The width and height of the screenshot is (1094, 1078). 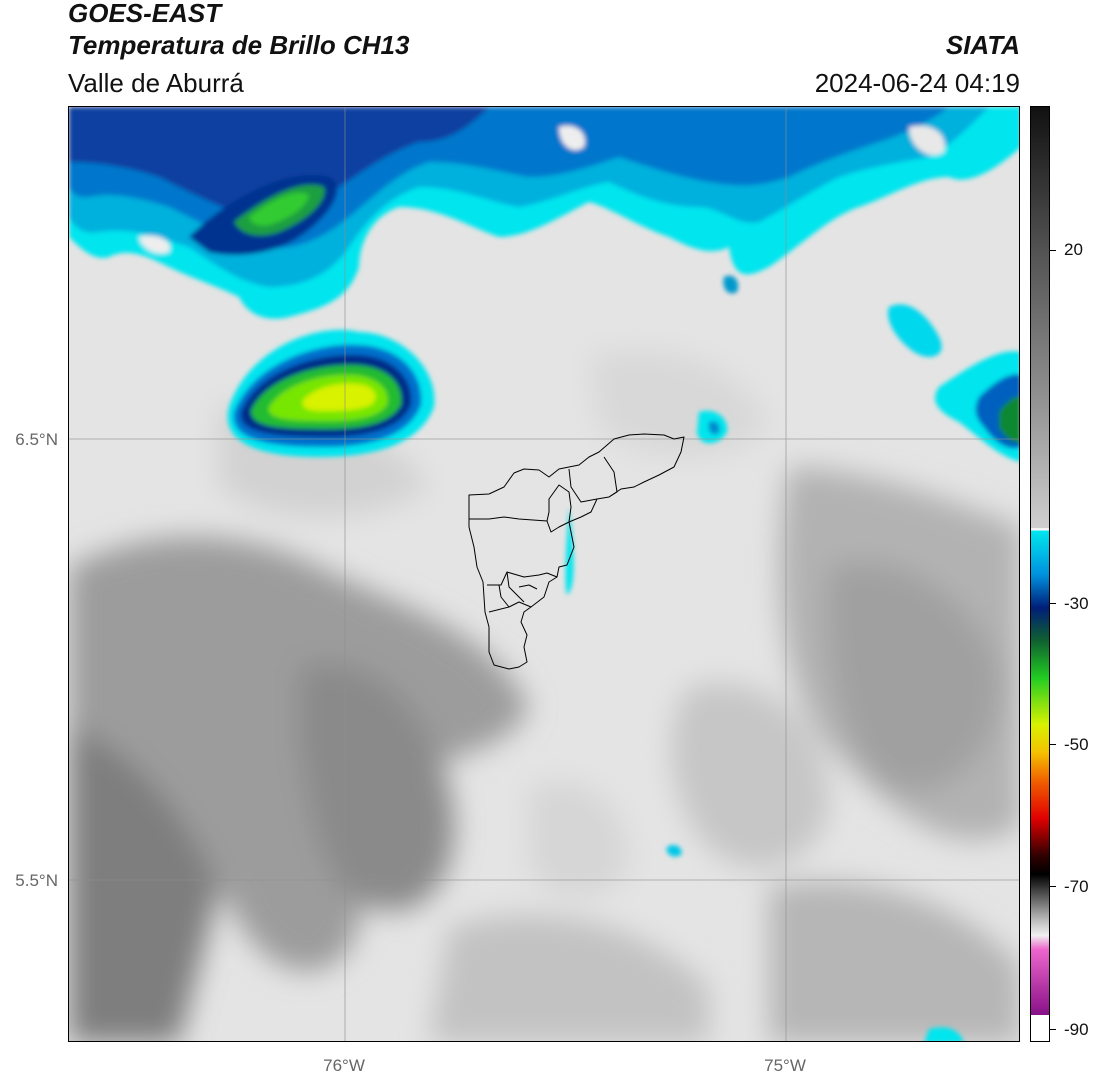 What do you see at coordinates (239, 45) in the screenshot?
I see `product-title: Temperatura de Brillo CH13` at bounding box center [239, 45].